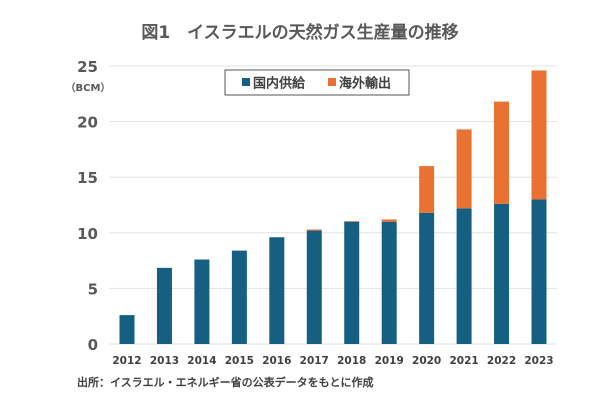 The width and height of the screenshot is (600, 400). What do you see at coordinates (463, 361) in the screenshot?
I see `x-tick-label: 2021` at bounding box center [463, 361].